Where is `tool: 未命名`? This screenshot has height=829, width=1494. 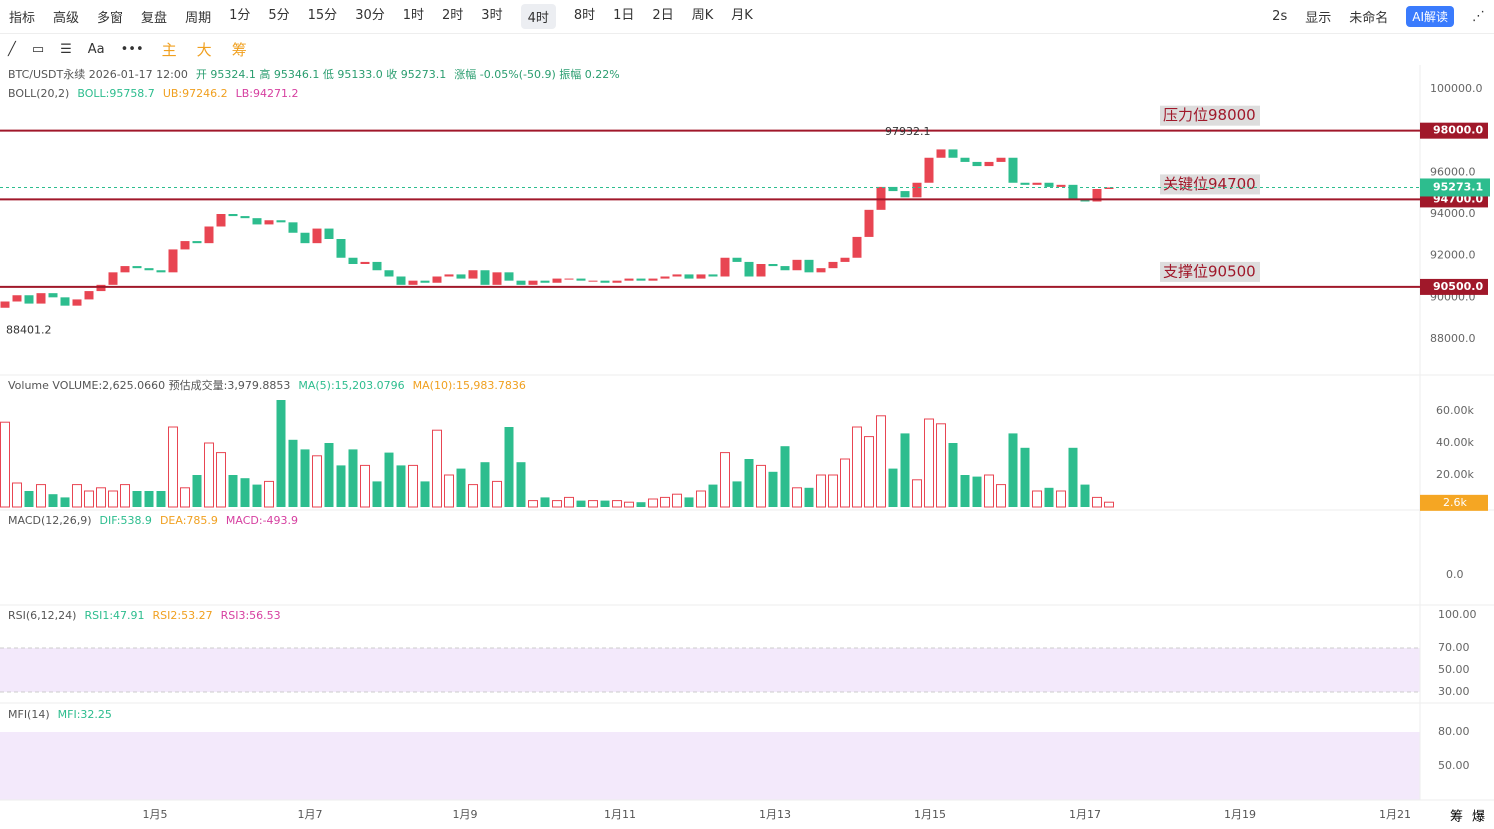
tool: 未命名 is located at coordinates (1369, 18).